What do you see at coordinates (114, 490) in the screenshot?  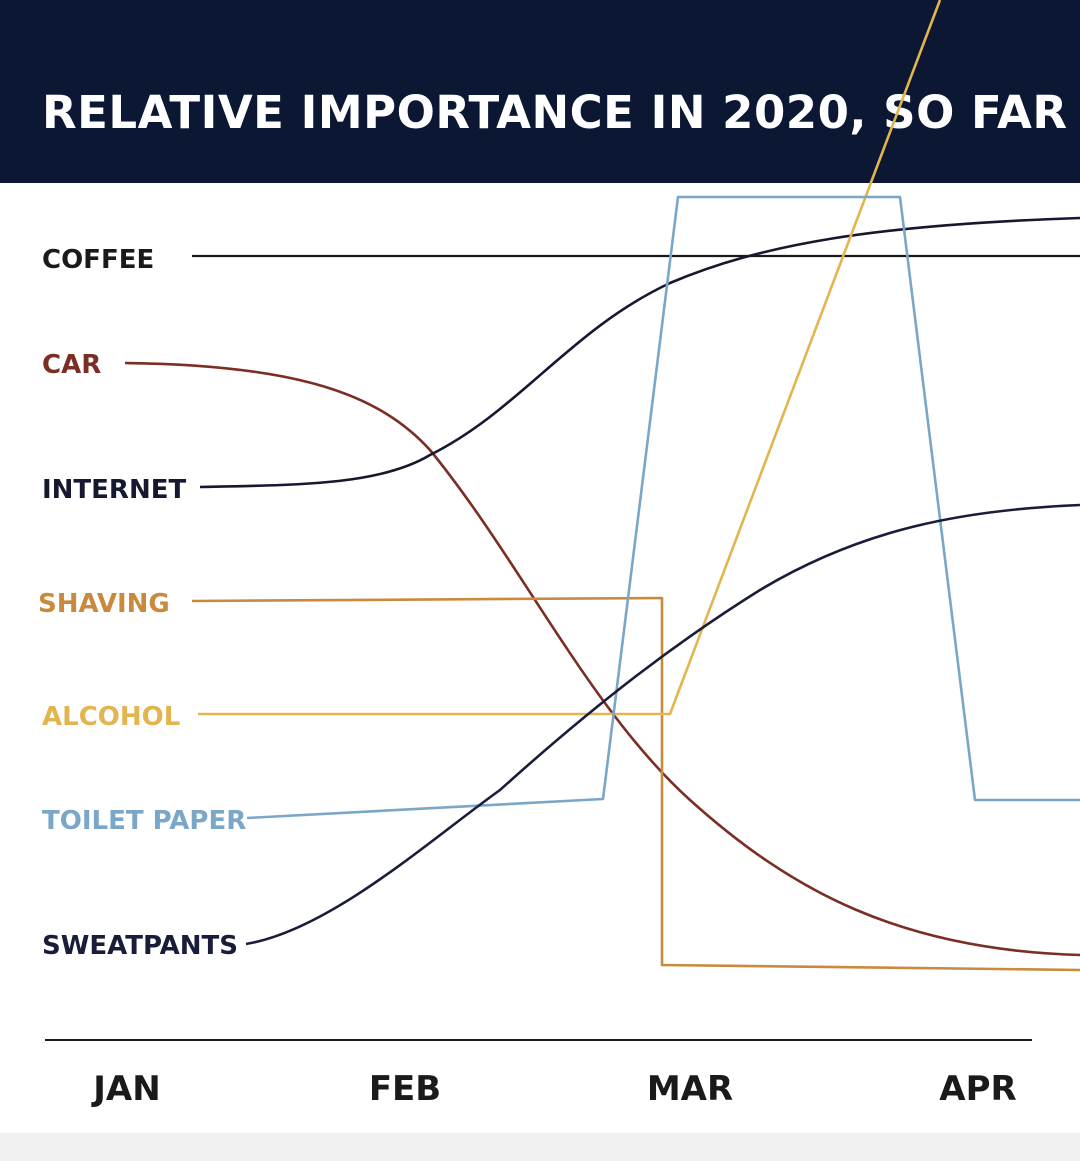 I see `series-label-internet: INTERNET` at bounding box center [114, 490].